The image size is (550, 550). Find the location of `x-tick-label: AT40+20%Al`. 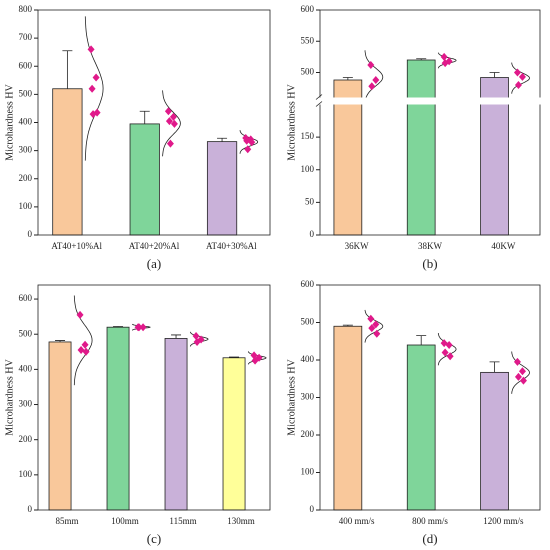

x-tick-label: AT40+20%Al is located at coordinates (154, 246).